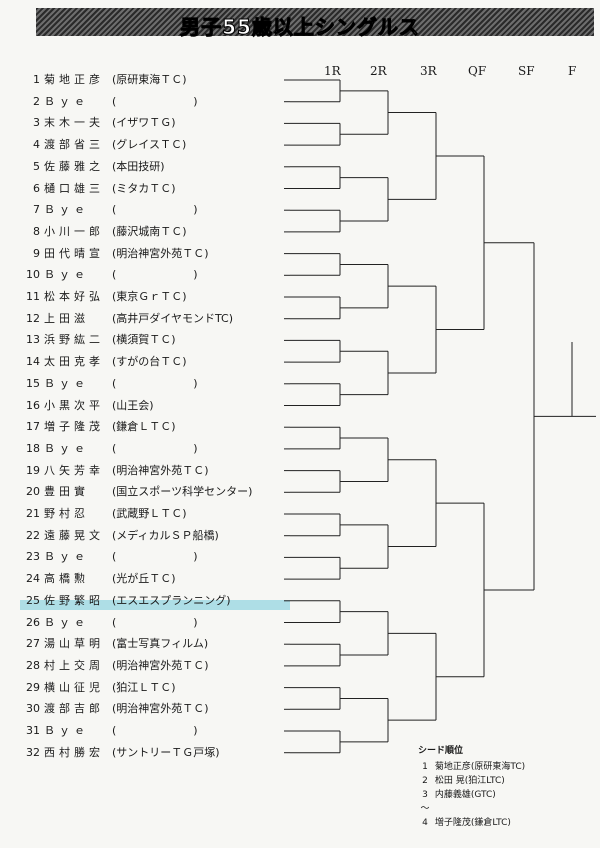  I want to click on player-club: (メディカルＳＰ船橋), so click(165, 535).